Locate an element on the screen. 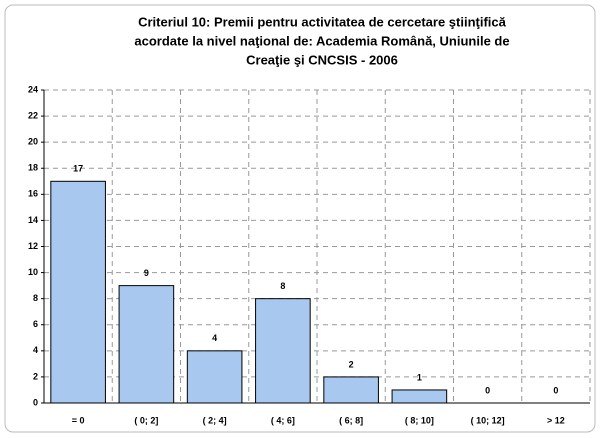 The height and width of the screenshot is (438, 602). data-label: 4 is located at coordinates (214, 338).